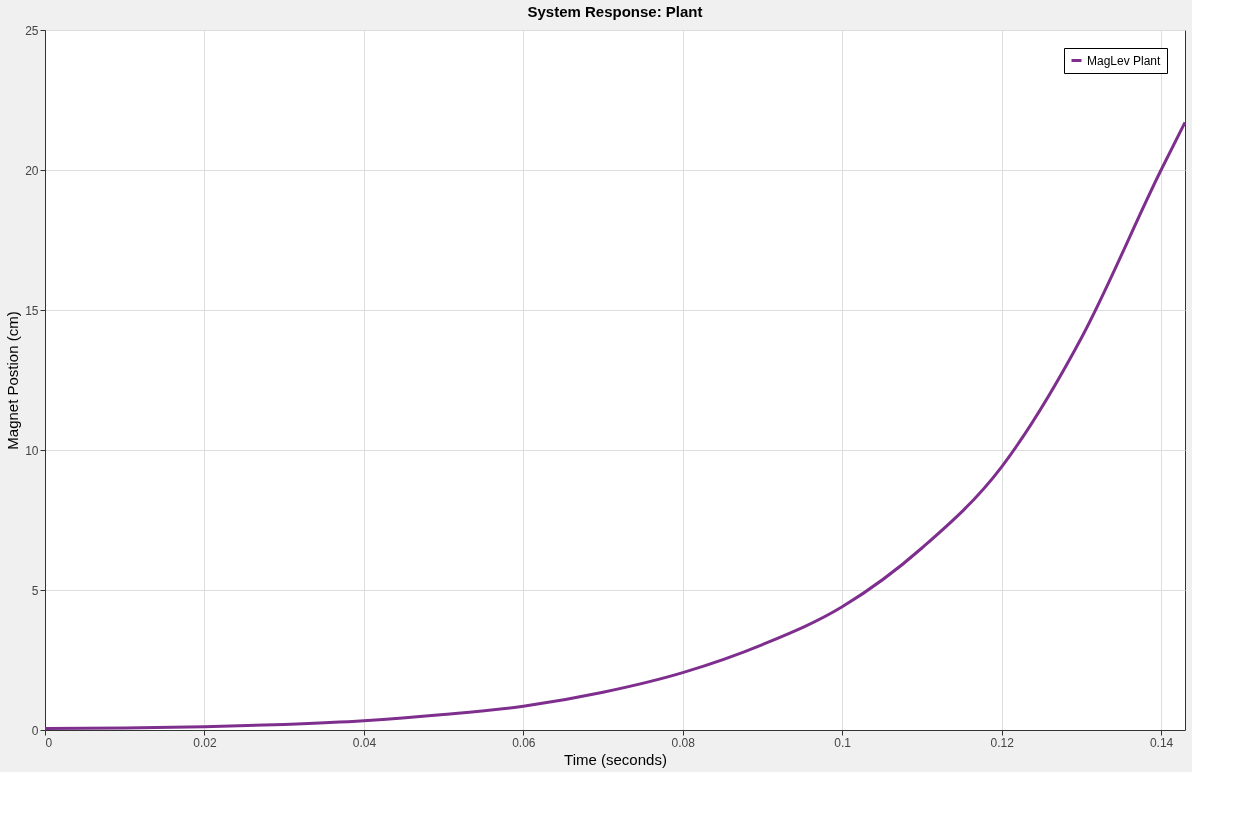  What do you see at coordinates (32, 310) in the screenshot?
I see `y-tick-label: 15` at bounding box center [32, 310].